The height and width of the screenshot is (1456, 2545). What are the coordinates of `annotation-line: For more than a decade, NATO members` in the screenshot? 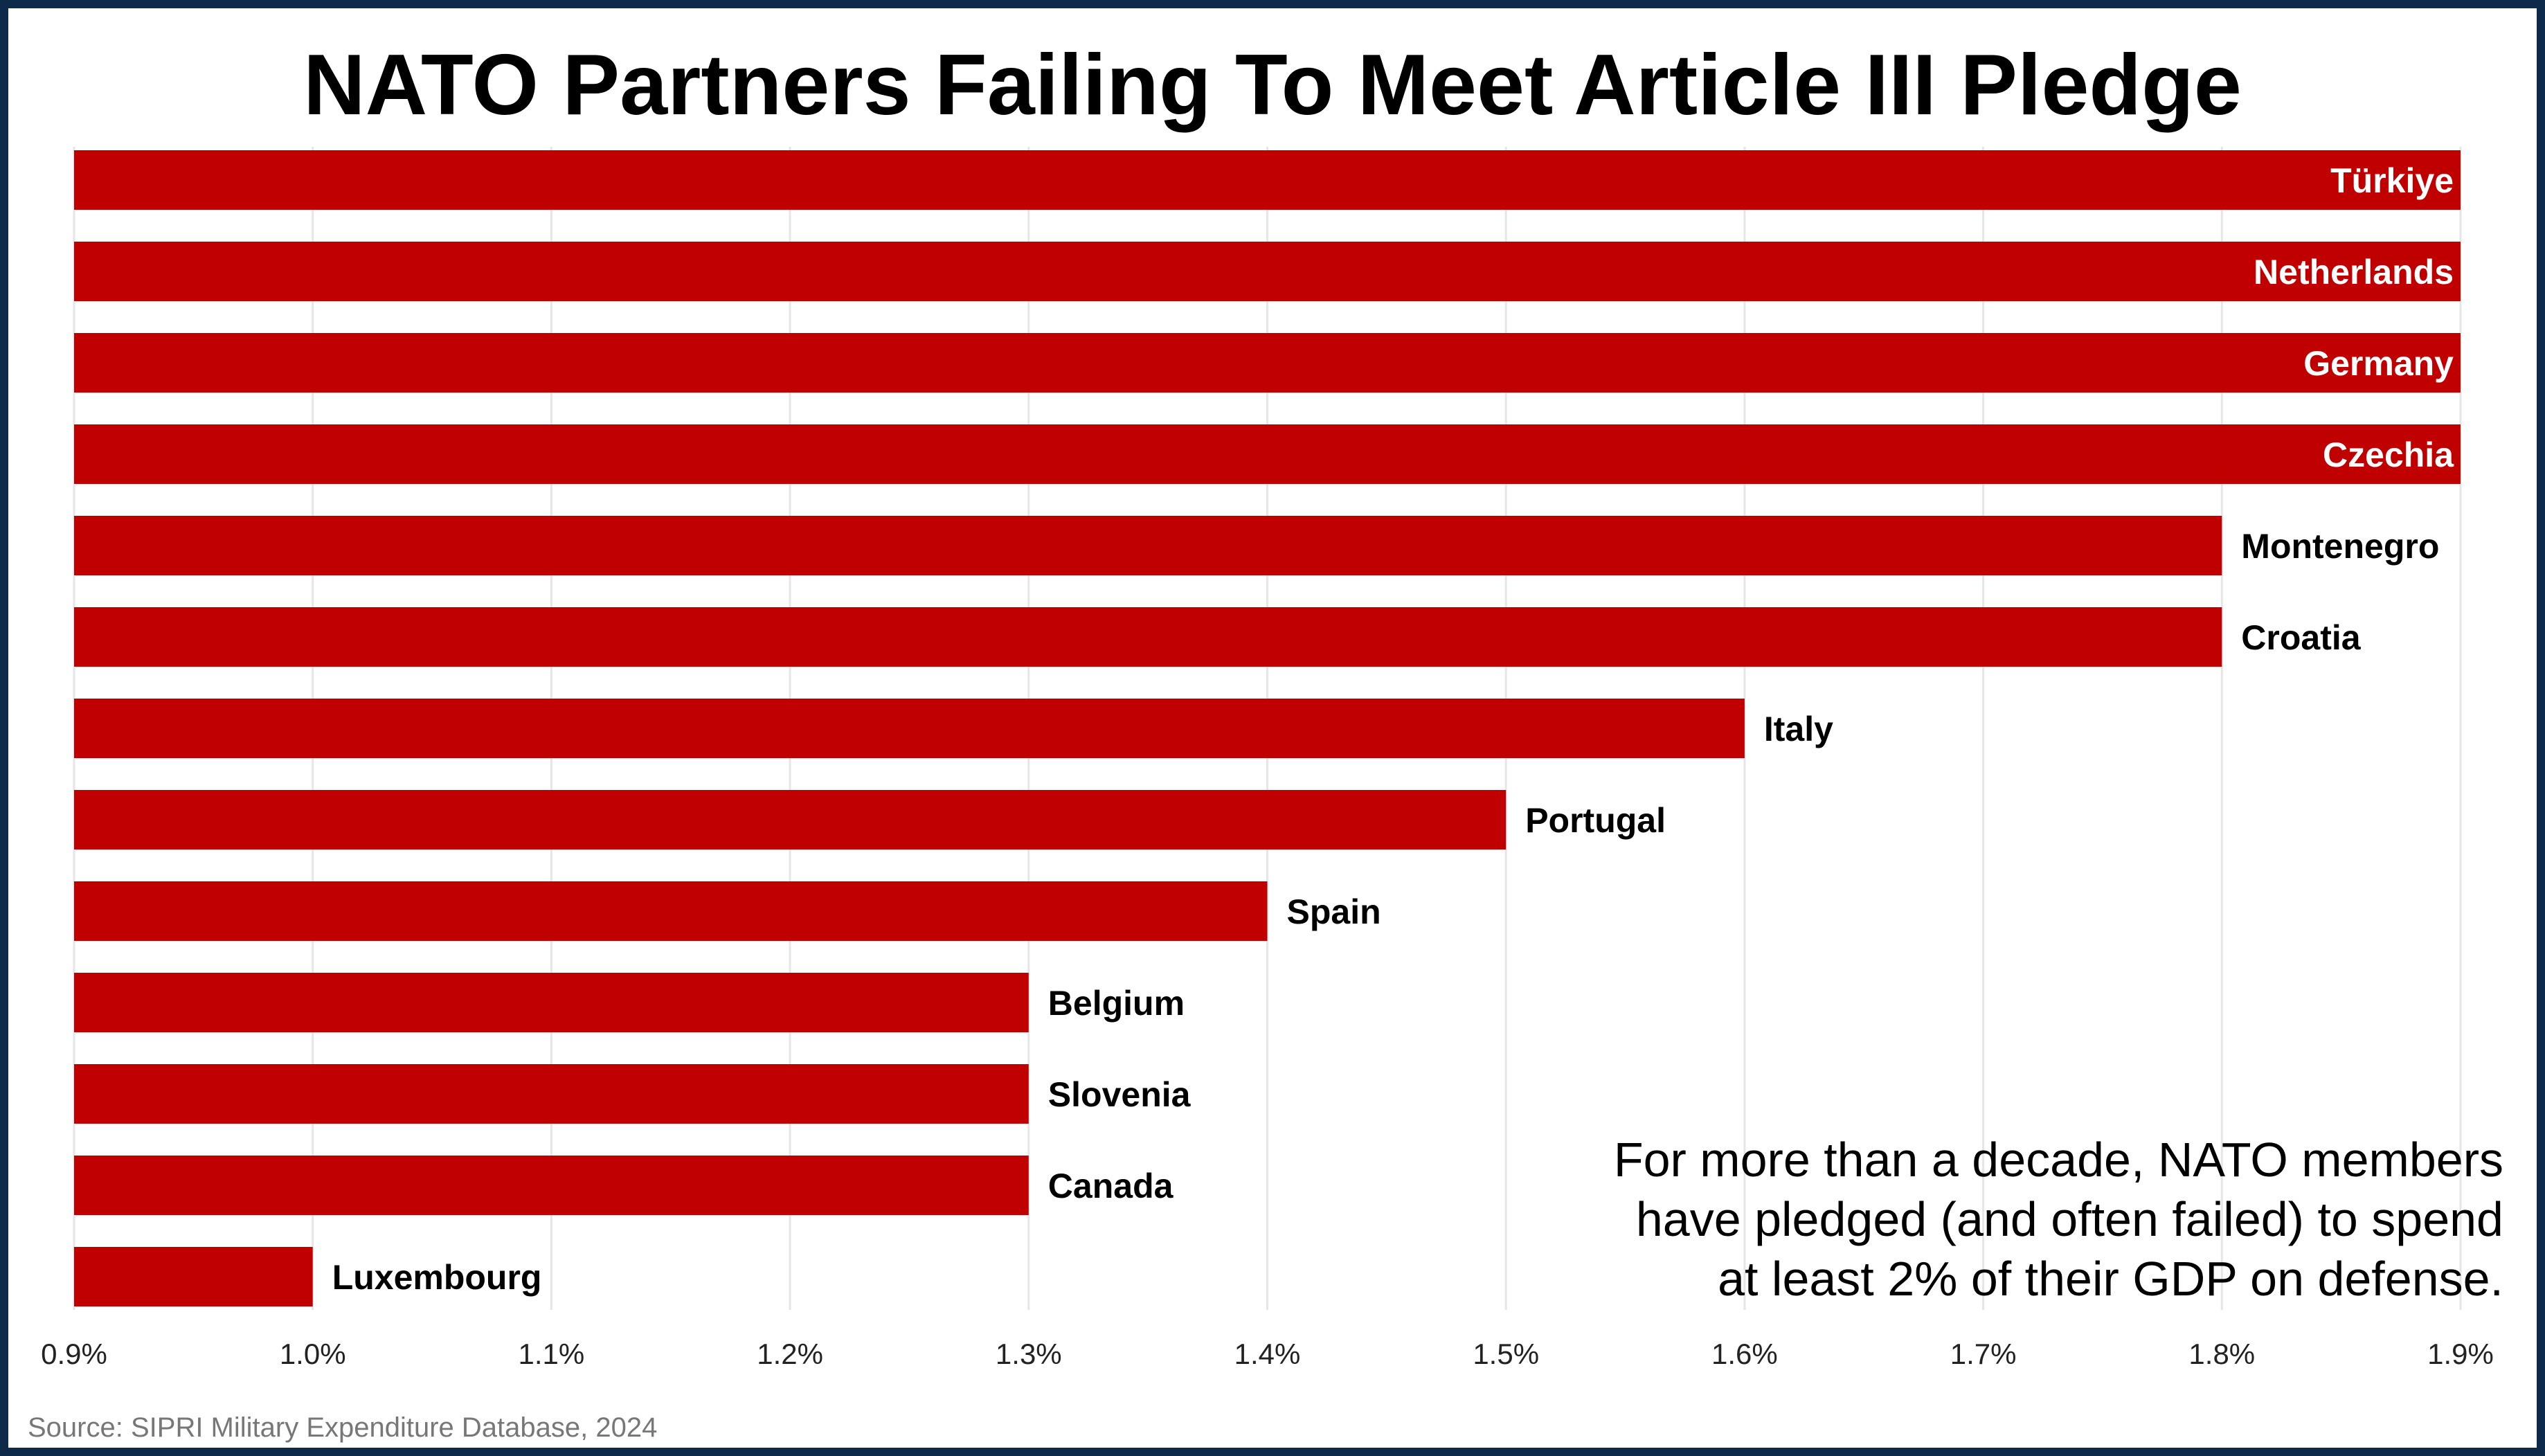 It's located at (2058, 1160).